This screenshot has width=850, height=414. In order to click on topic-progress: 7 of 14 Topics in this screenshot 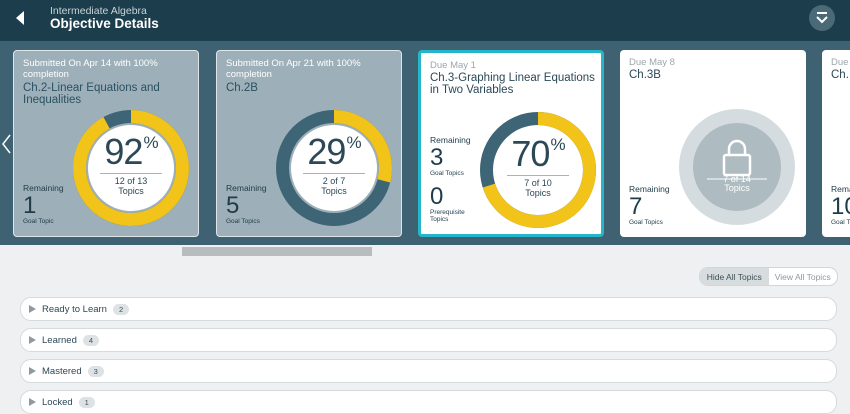, I will do `click(737, 183)`.